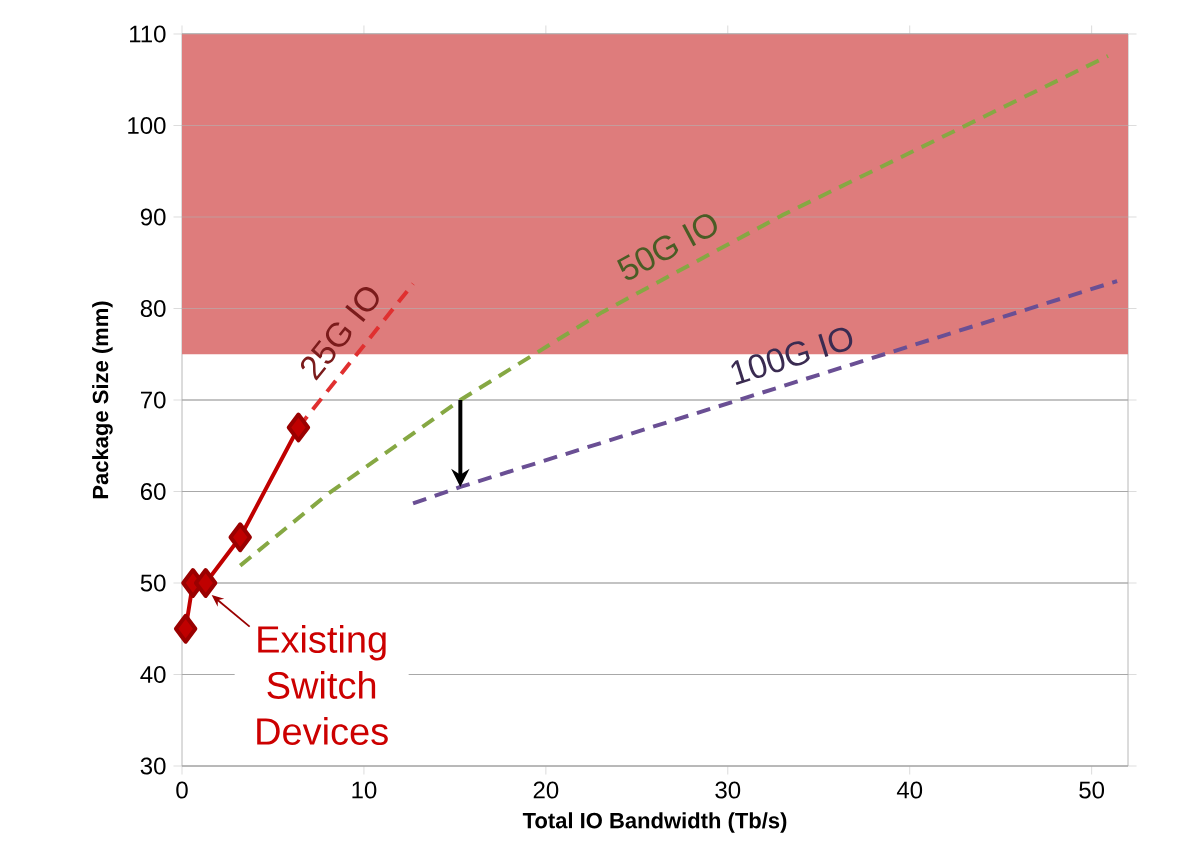 This screenshot has width=1191, height=862. I want to click on y-tick-label: 60, so click(153, 492).